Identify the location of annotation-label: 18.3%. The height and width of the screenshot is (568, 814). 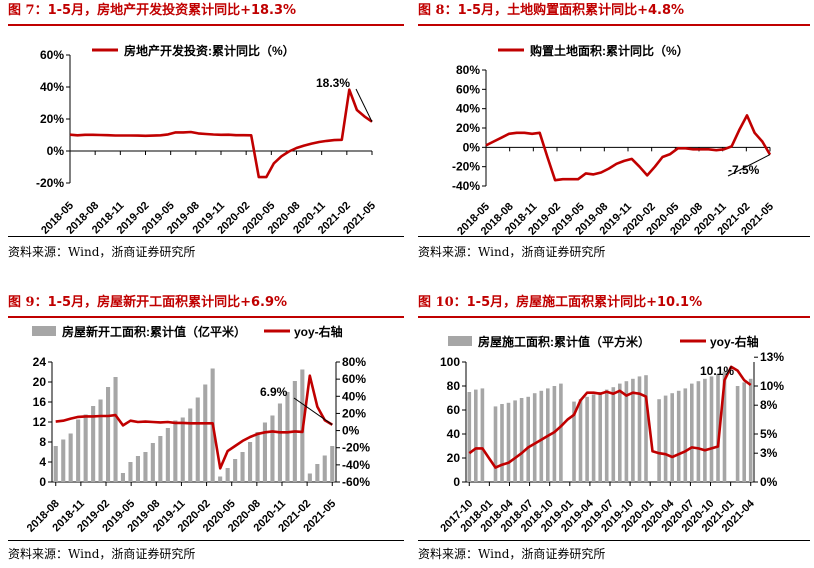
(333, 83).